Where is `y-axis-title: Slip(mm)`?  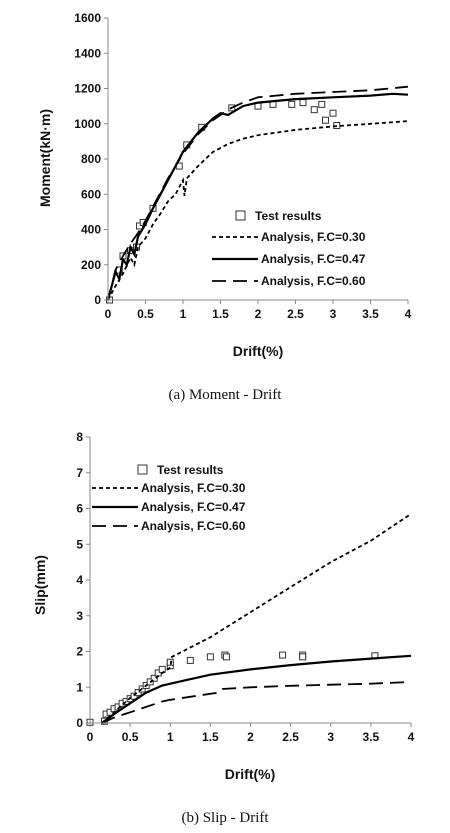 y-axis-title: Slip(mm) is located at coordinates (40, 585).